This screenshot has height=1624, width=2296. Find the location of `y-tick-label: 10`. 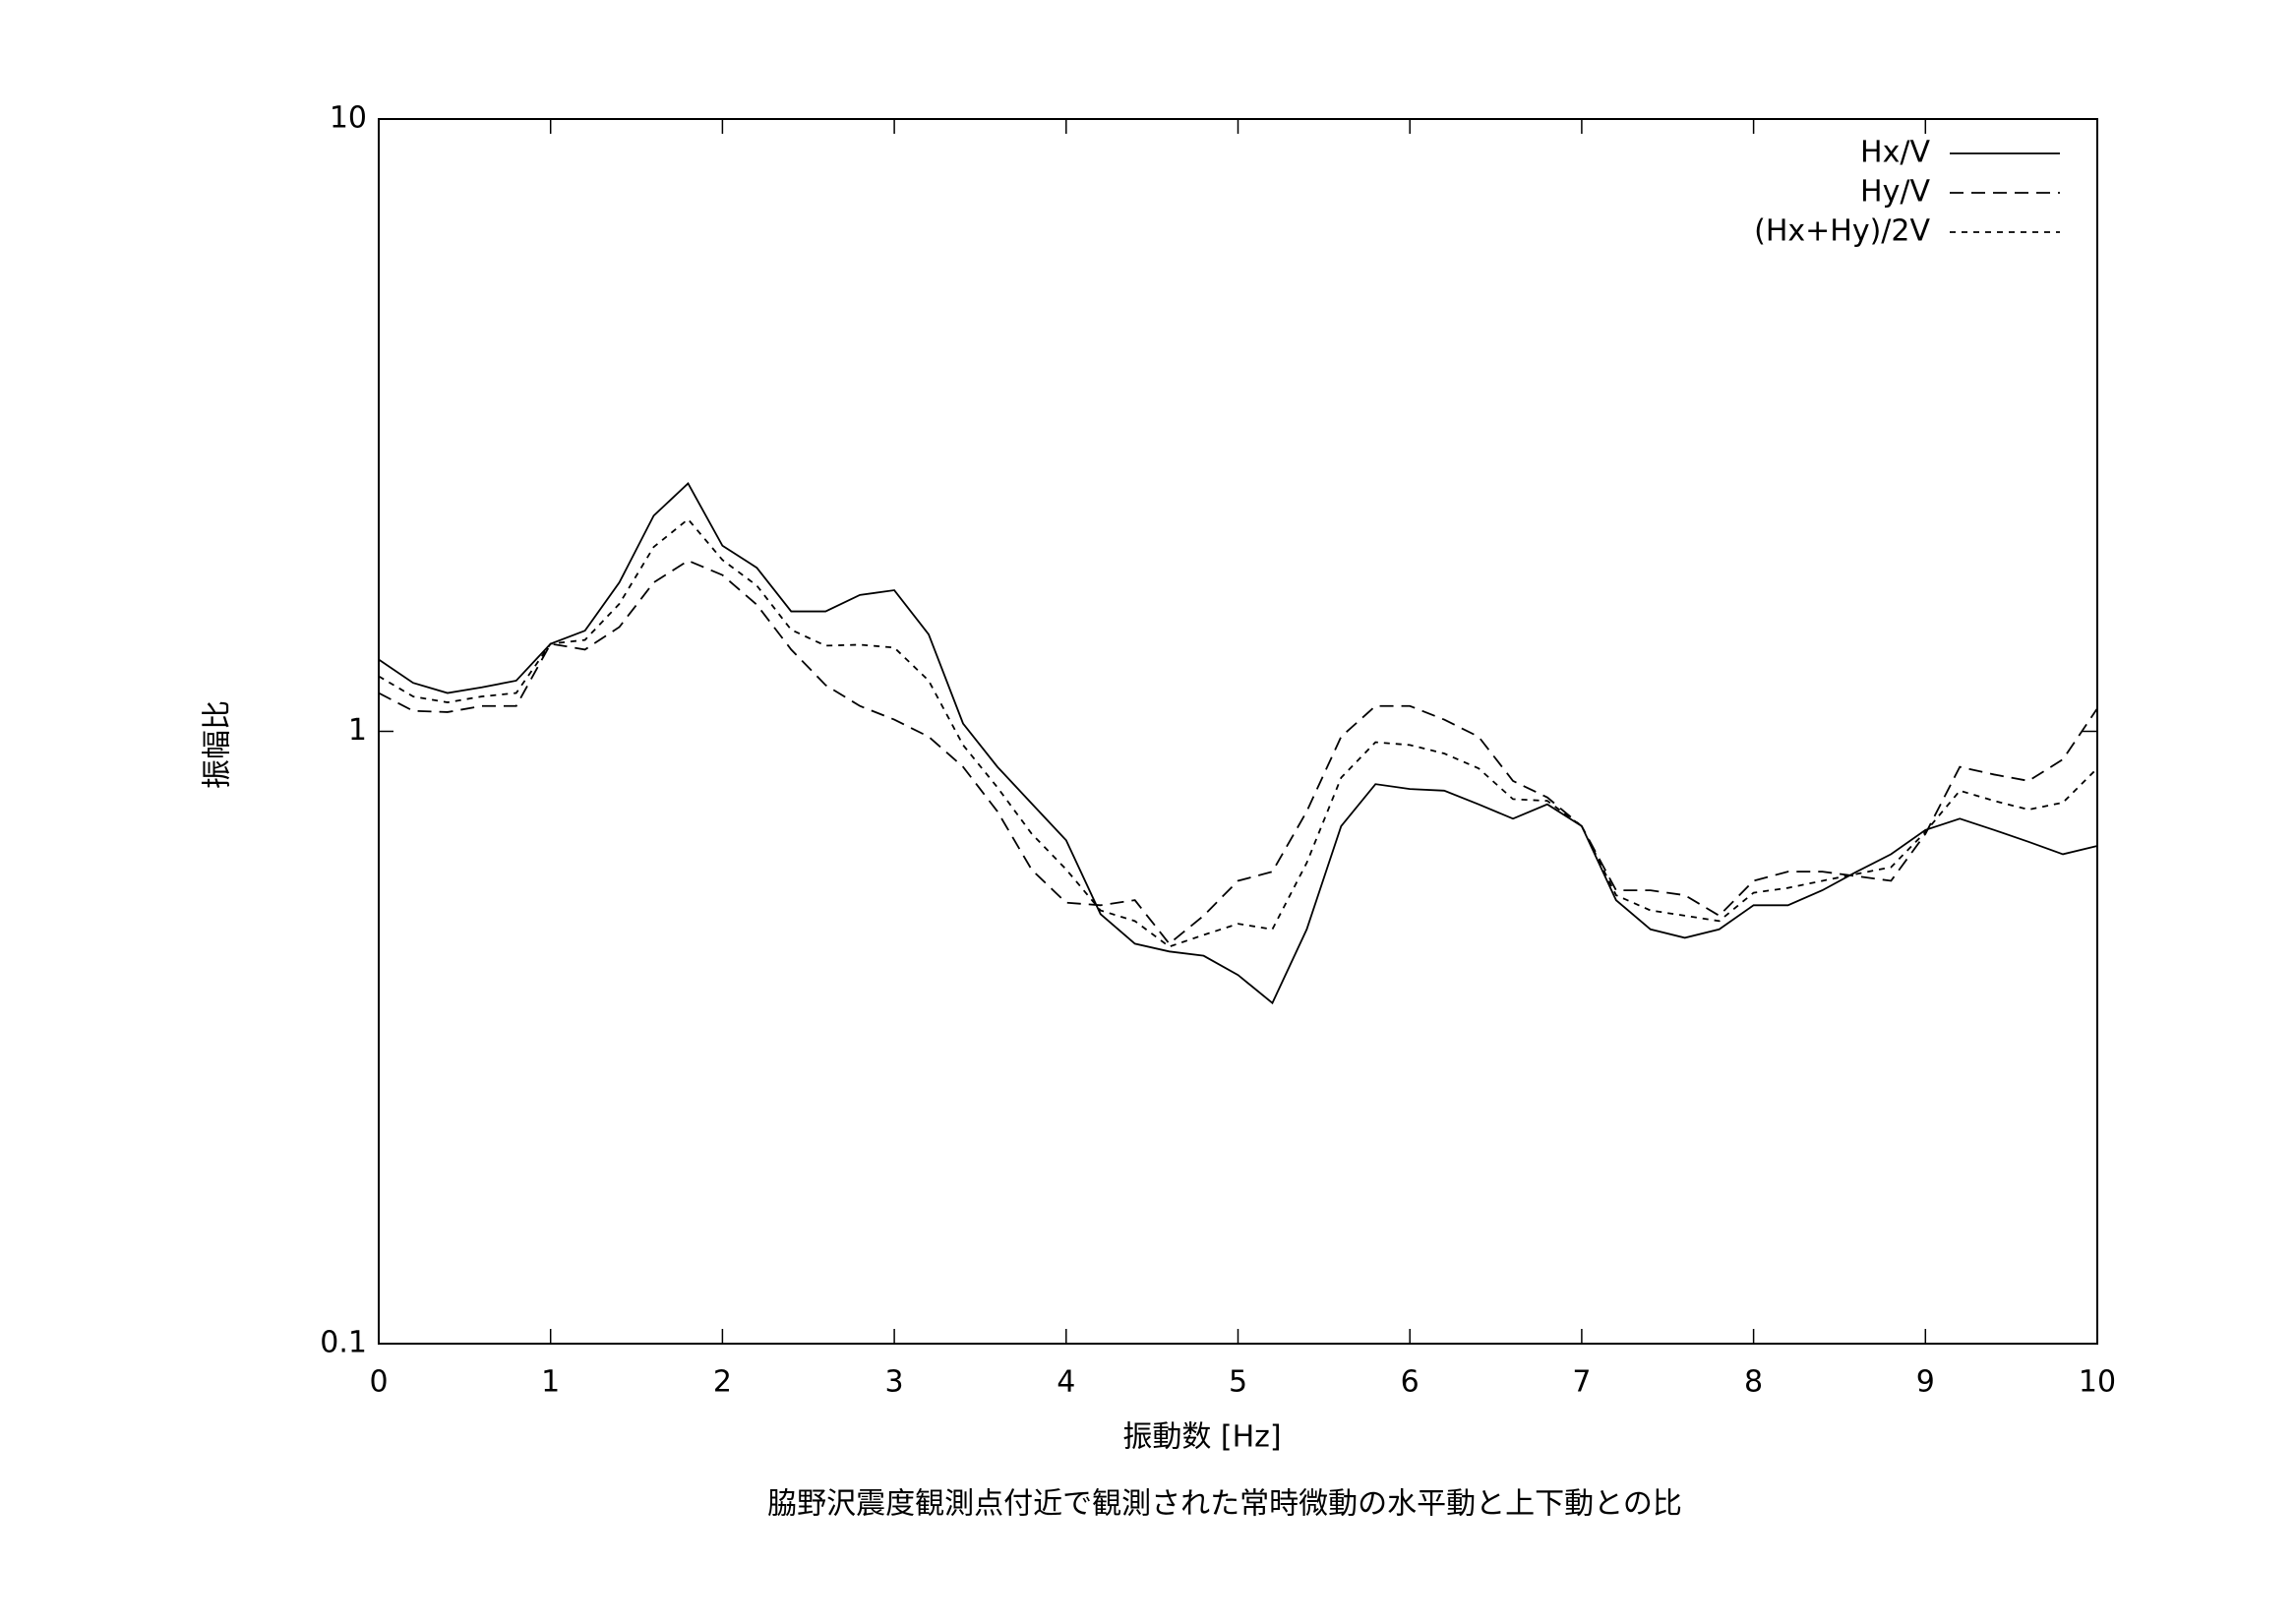

y-tick-label: 10 is located at coordinates (348, 118).